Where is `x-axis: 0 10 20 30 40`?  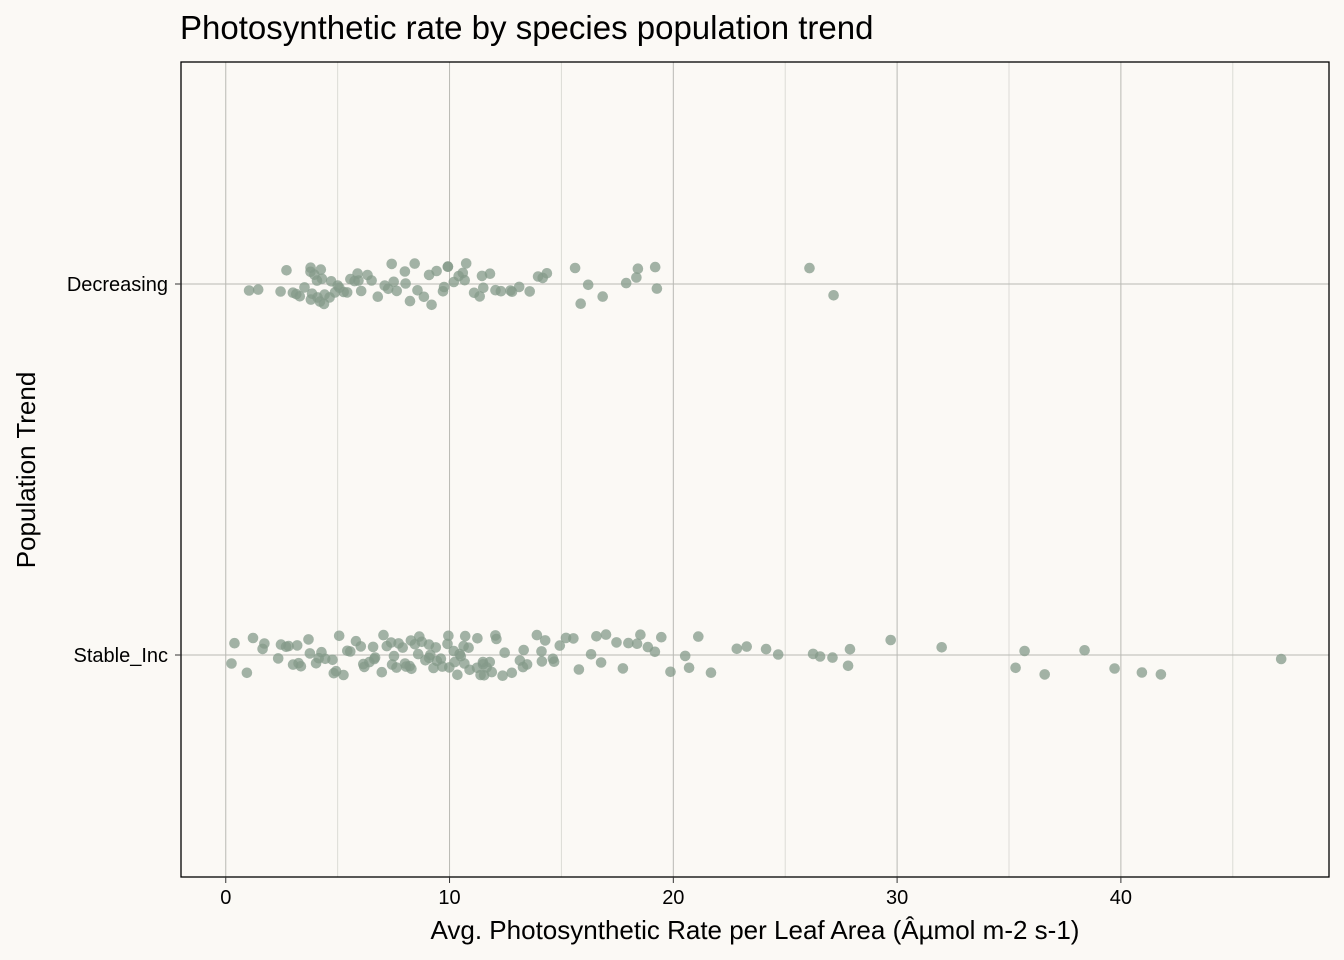 x-axis: 0 10 20 30 40 is located at coordinates (676, 893).